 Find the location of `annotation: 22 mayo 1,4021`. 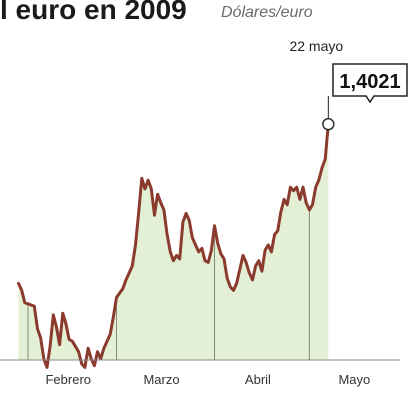

annotation: 22 mayo 1,4021 is located at coordinates (348, 84).